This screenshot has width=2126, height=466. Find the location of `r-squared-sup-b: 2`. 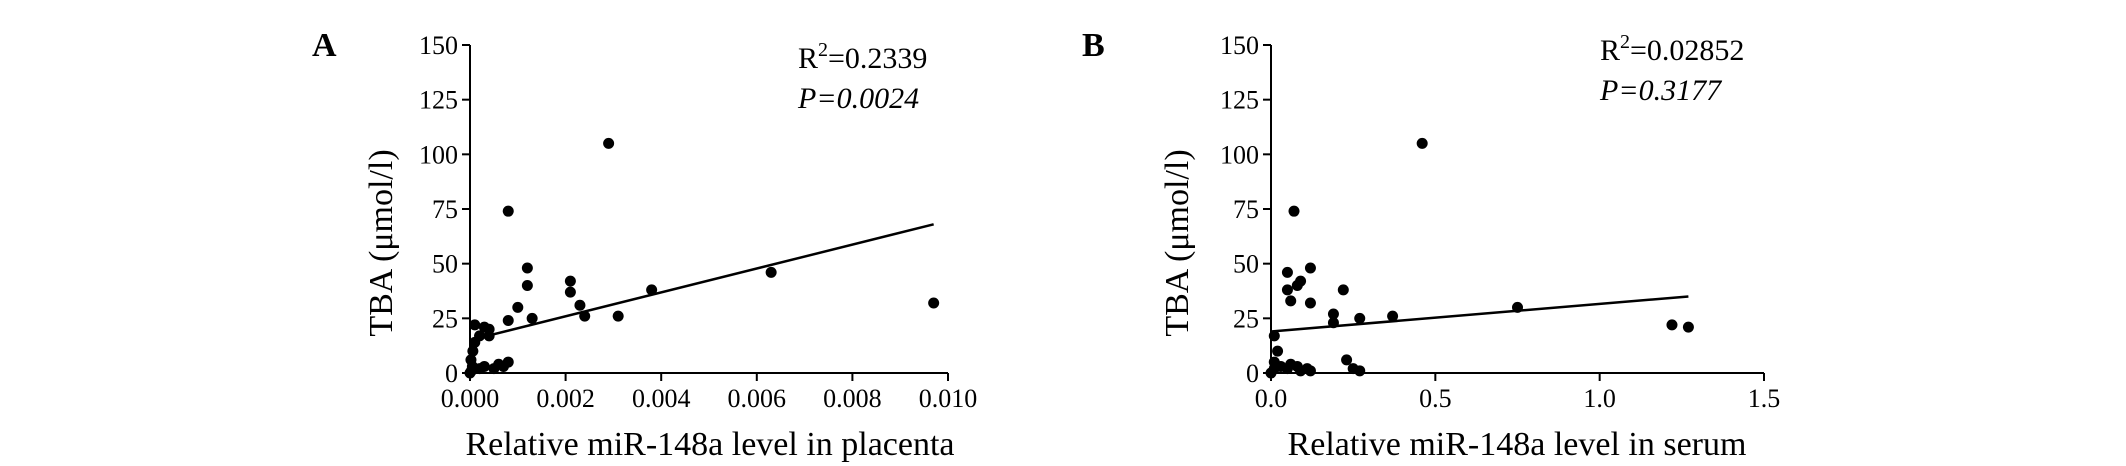

r-squared-sup-b: 2 is located at coordinates (1625, 42).